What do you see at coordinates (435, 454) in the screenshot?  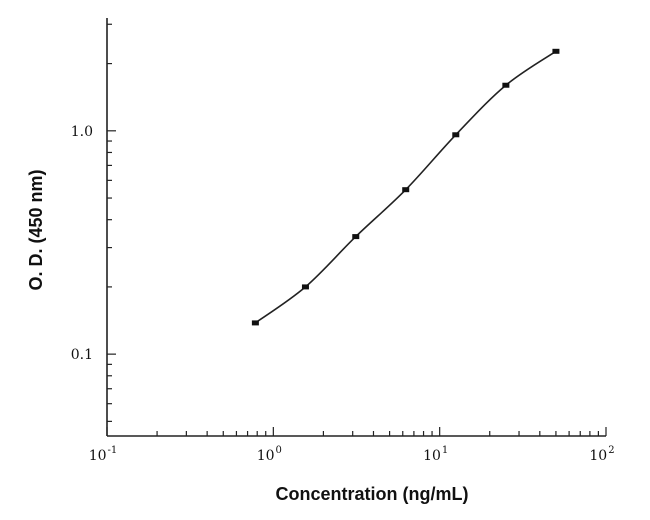 I see `x-tick-label: 10¹` at bounding box center [435, 454].